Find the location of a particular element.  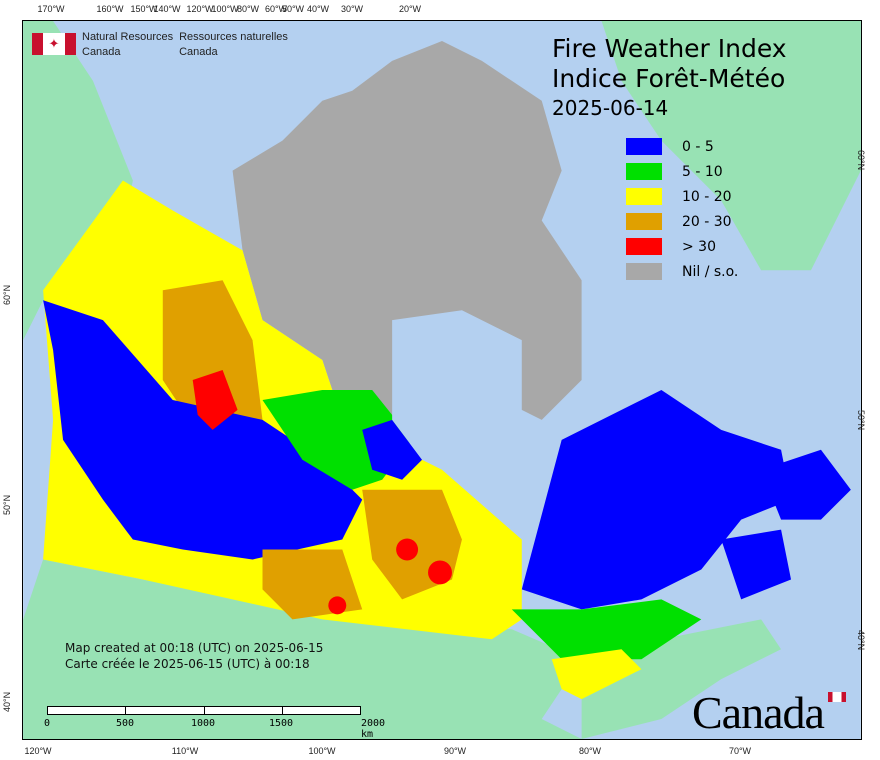

agency-name-fr: Ressources naturelles is located at coordinates (233, 37).